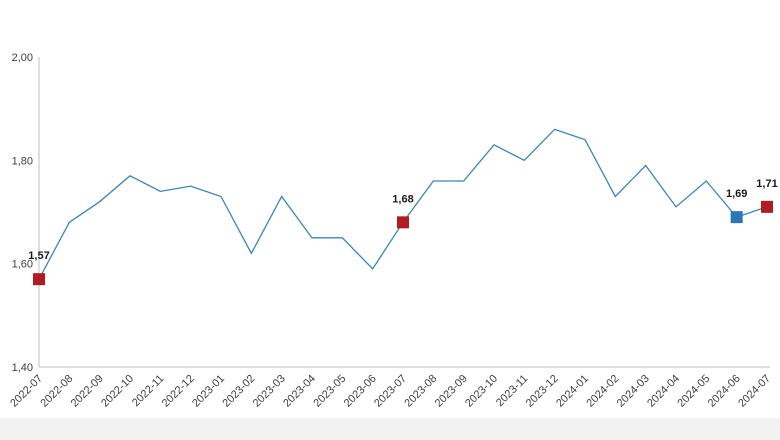  Describe the element at coordinates (663, 391) in the screenshot. I see `x-tick-label: 2024-04` at that location.